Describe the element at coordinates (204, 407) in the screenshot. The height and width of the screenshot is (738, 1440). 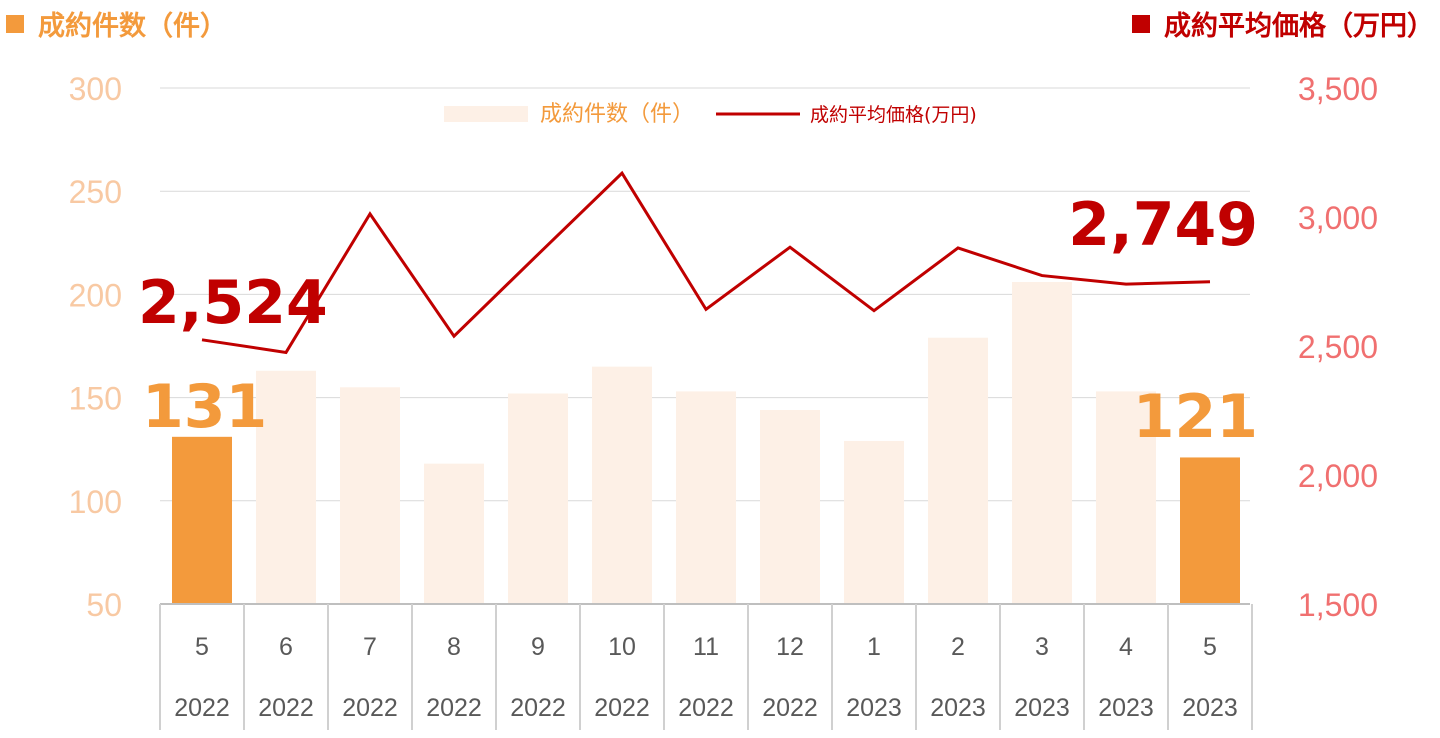
I see `count-first-callout: 131` at that location.